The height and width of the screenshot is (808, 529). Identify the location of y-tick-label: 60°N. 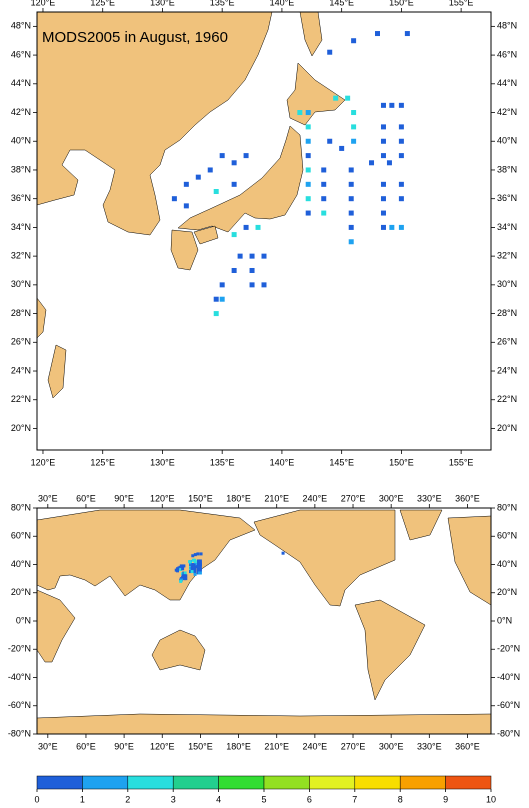
(507, 536).